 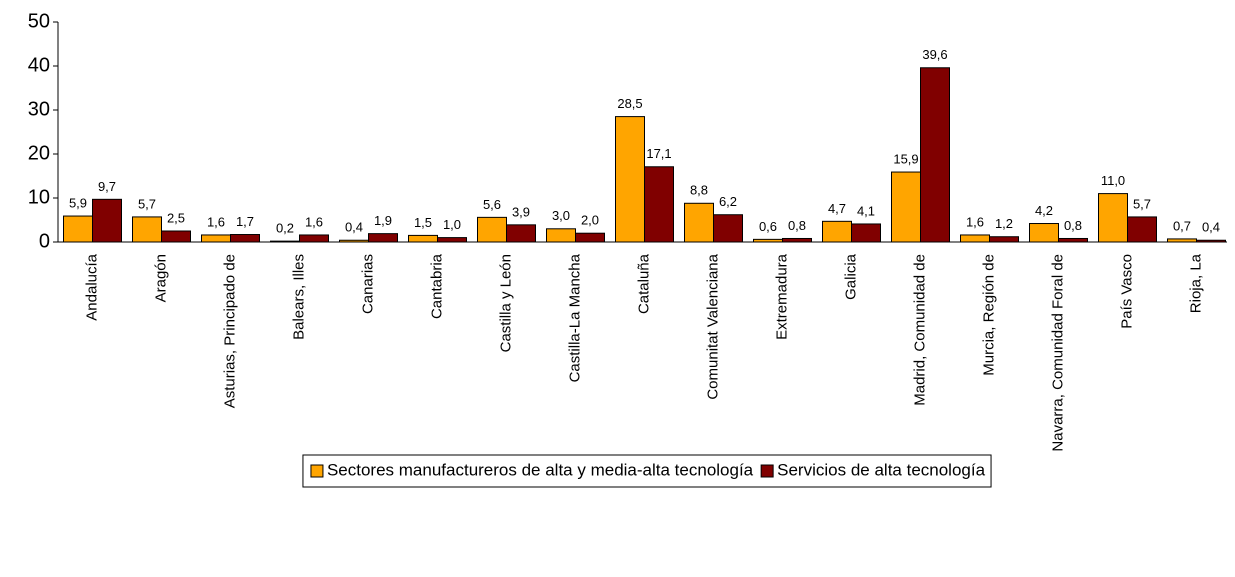 I want to click on x-tick-label: Cataluña, so click(x=643, y=283).